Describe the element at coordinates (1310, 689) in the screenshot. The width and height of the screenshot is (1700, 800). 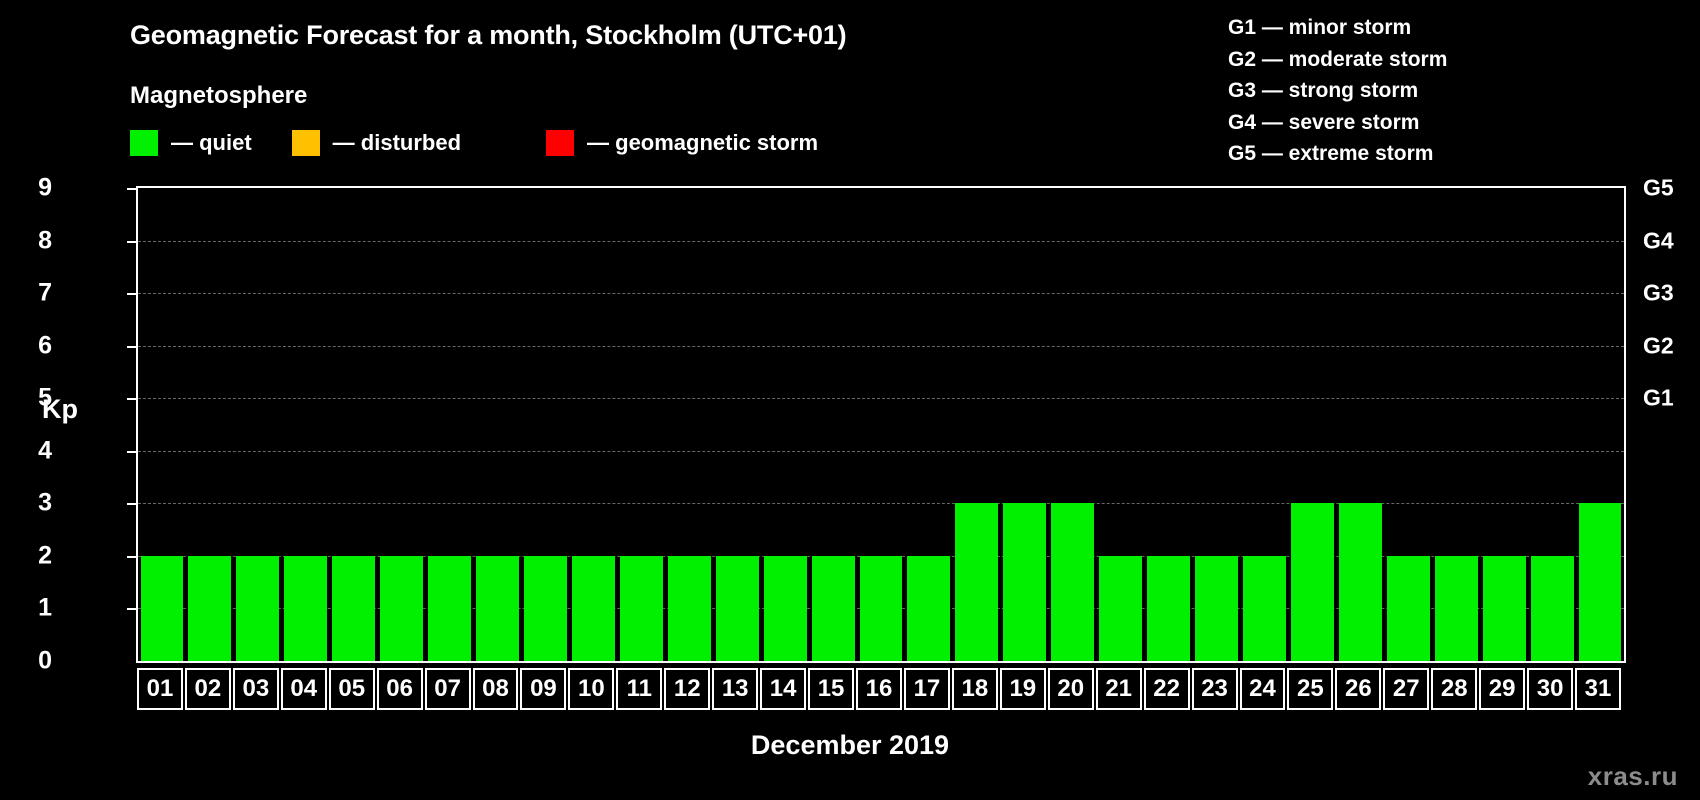
I see `day-label-cell: 25` at that location.